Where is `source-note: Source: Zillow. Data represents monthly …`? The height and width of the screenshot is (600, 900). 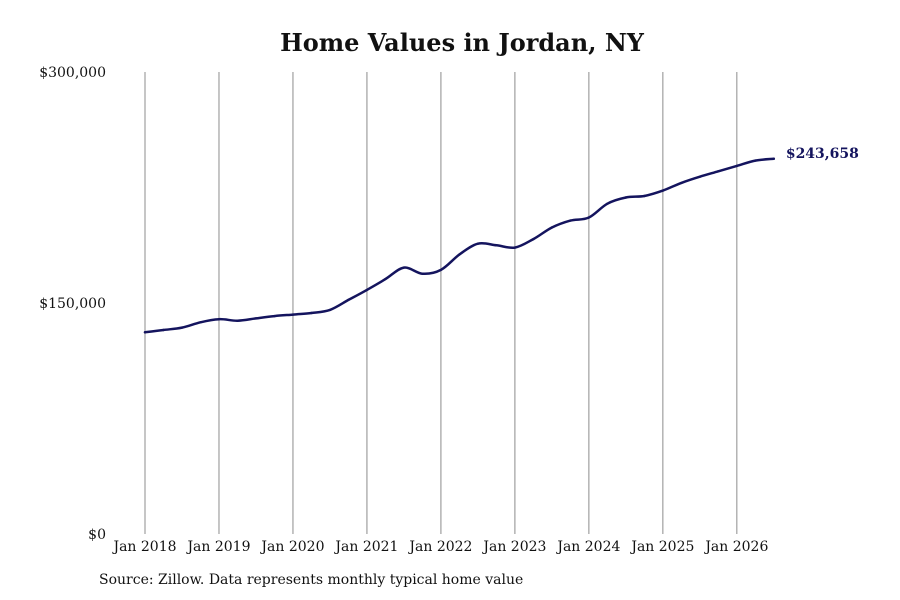 source-note: Source: Zillow. Data represents monthly … is located at coordinates (311, 580).